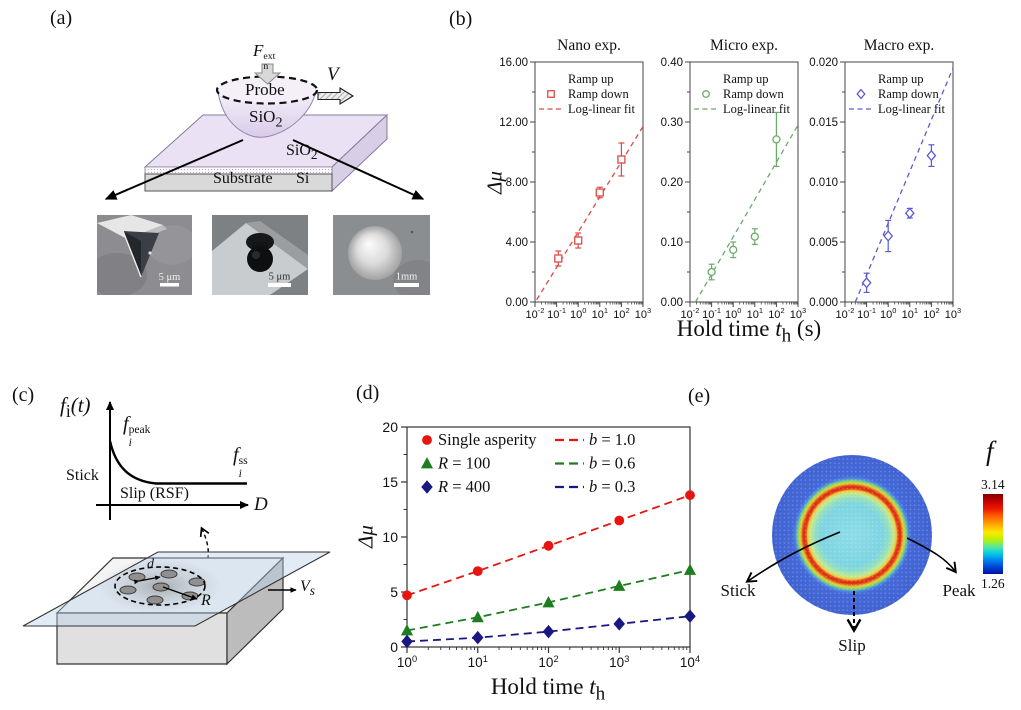  What do you see at coordinates (176, 533) in the screenshot?
I see `rsf-schematic` at bounding box center [176, 533].